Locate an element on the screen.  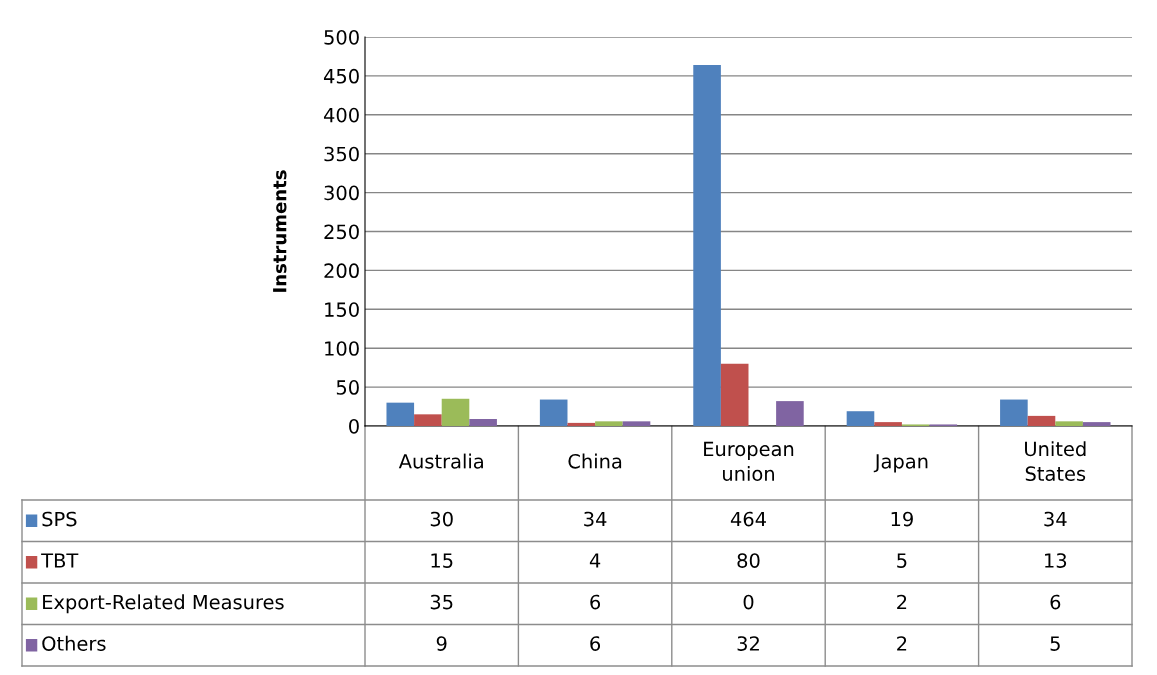
y-tick-label: 400 is located at coordinates (341, 115).